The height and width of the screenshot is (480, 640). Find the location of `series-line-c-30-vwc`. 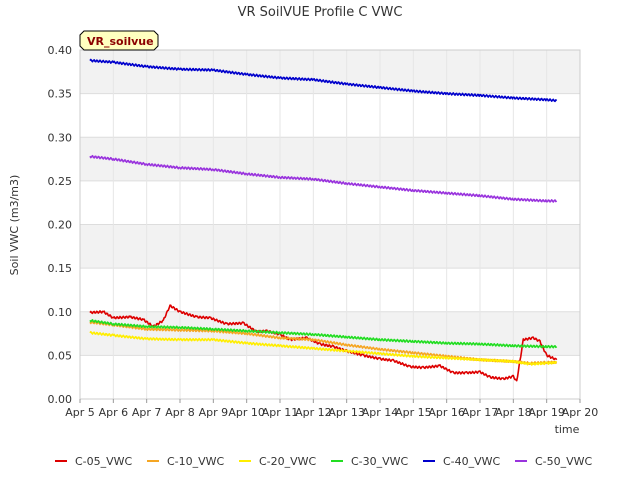

series-line-c-30-vwc is located at coordinates (323, 333).